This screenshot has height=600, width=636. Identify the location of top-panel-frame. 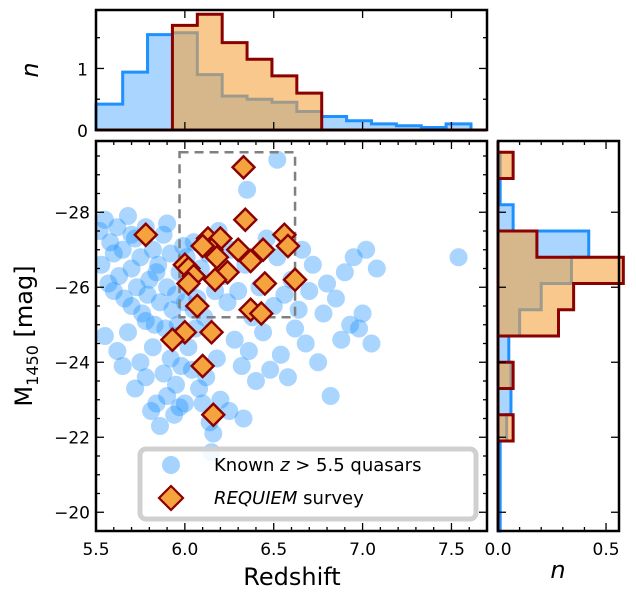
(291, 70).